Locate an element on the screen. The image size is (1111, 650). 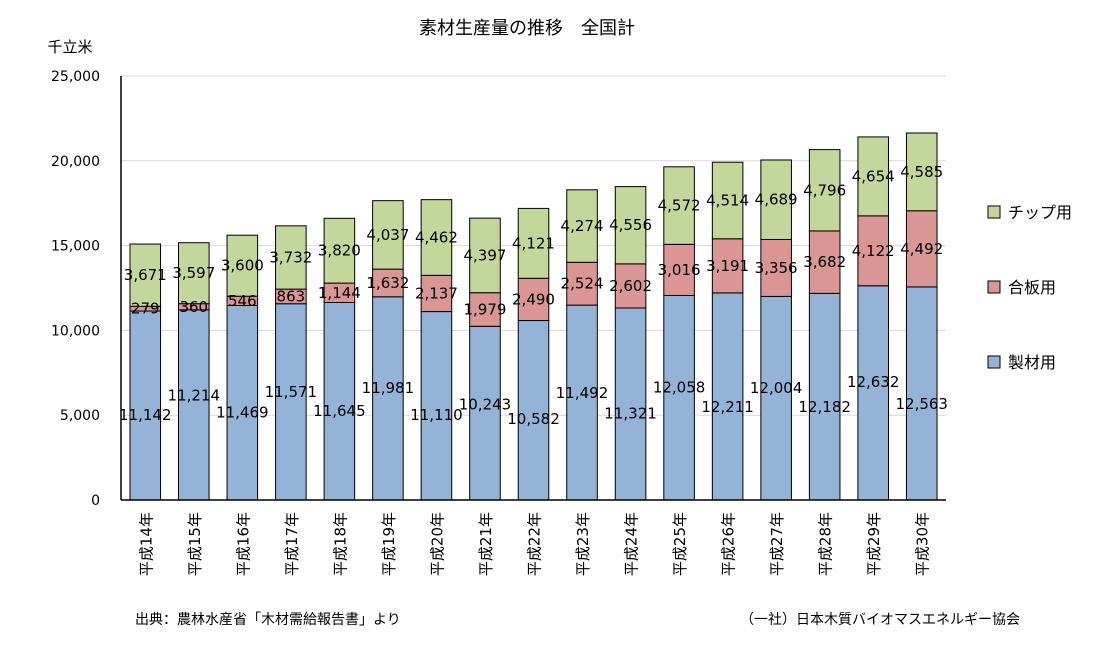
y-axis-ticks: 0 5,000 10,000 15,000 20,000 25,000 is located at coordinates (75, 289).